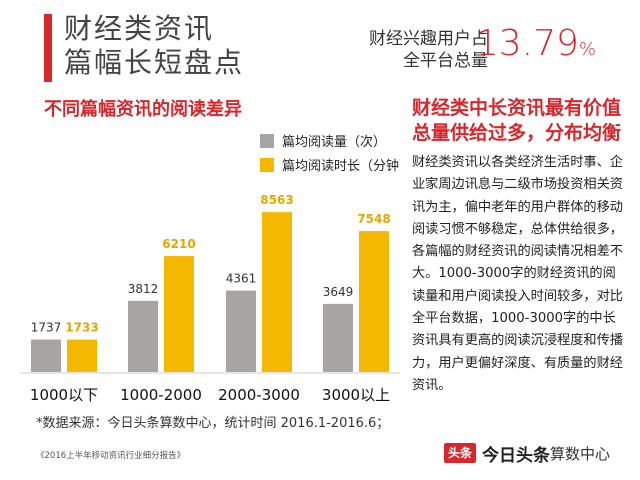 The image size is (640, 480). I want to click on bar-value-label: 8563, so click(276, 200).